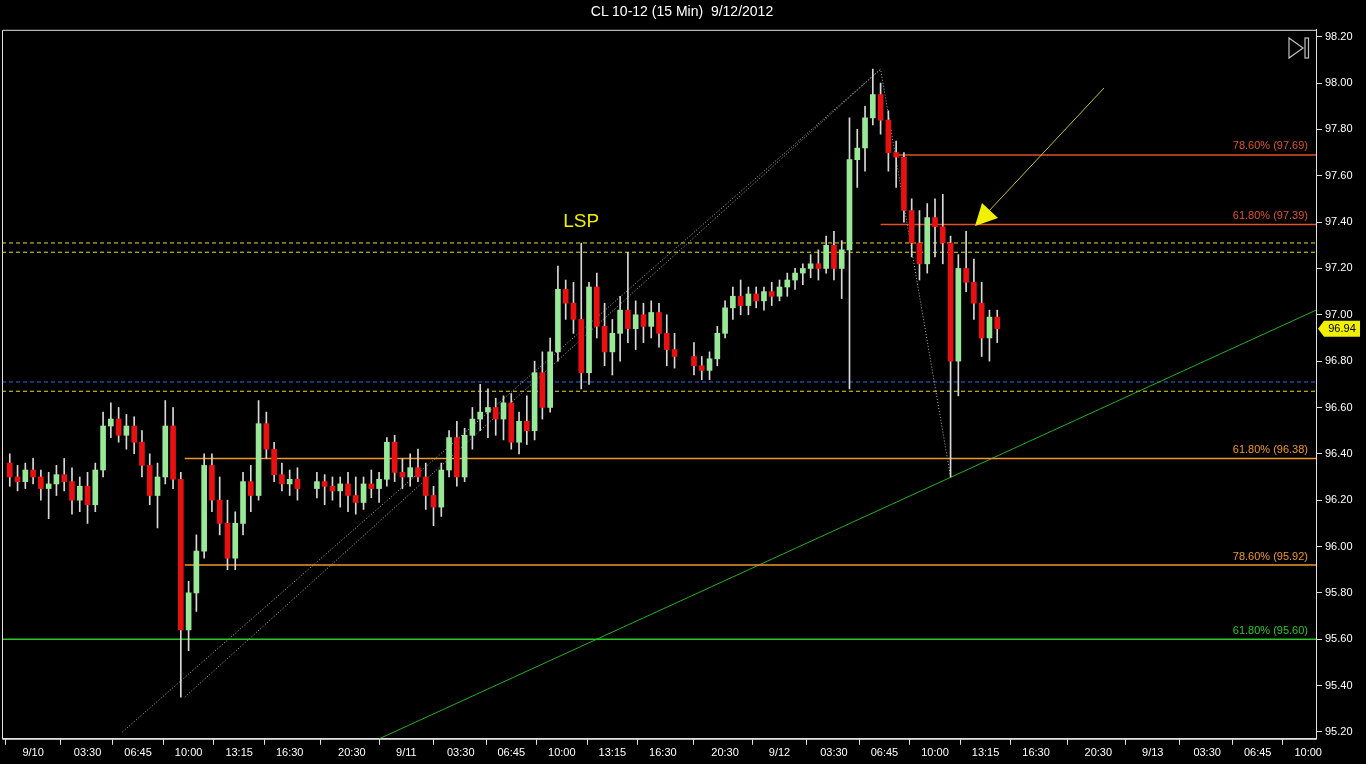 This screenshot has width=1366, height=764. Describe the element at coordinates (1339, 128) in the screenshot. I see `y-tick-label: 97.80` at that location.